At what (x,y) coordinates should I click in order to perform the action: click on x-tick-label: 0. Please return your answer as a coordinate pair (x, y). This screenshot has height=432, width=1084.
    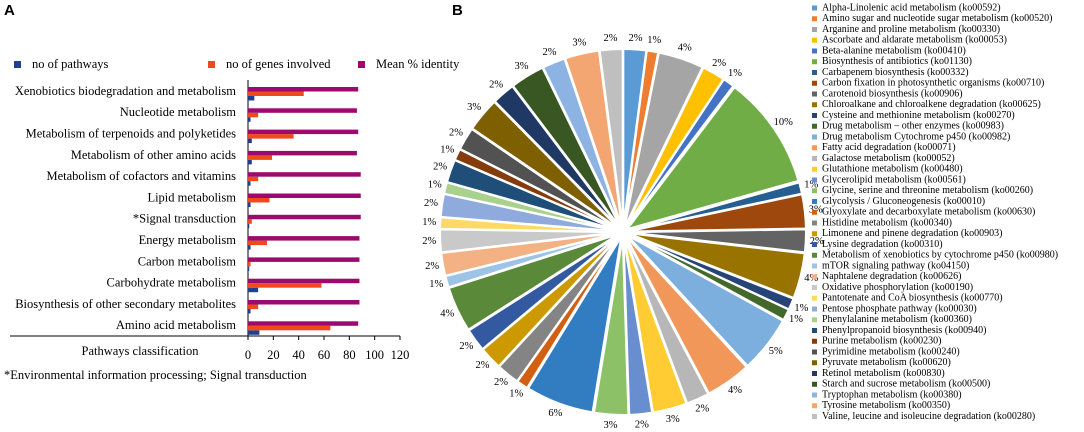
    Looking at the image, I should click on (248, 355).